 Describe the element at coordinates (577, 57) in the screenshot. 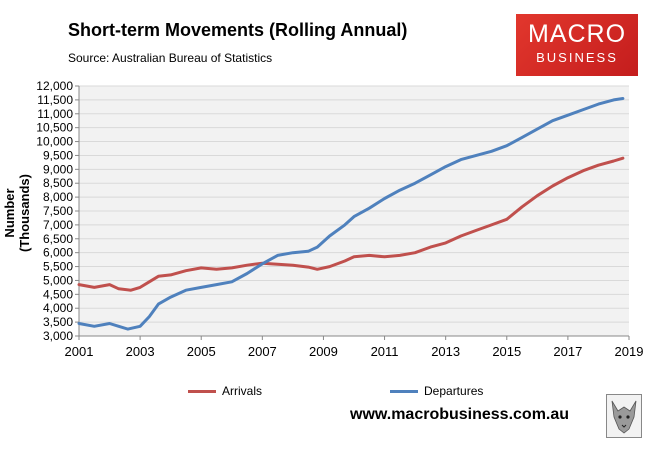

I see `logo-line2: BUSINESS` at that location.